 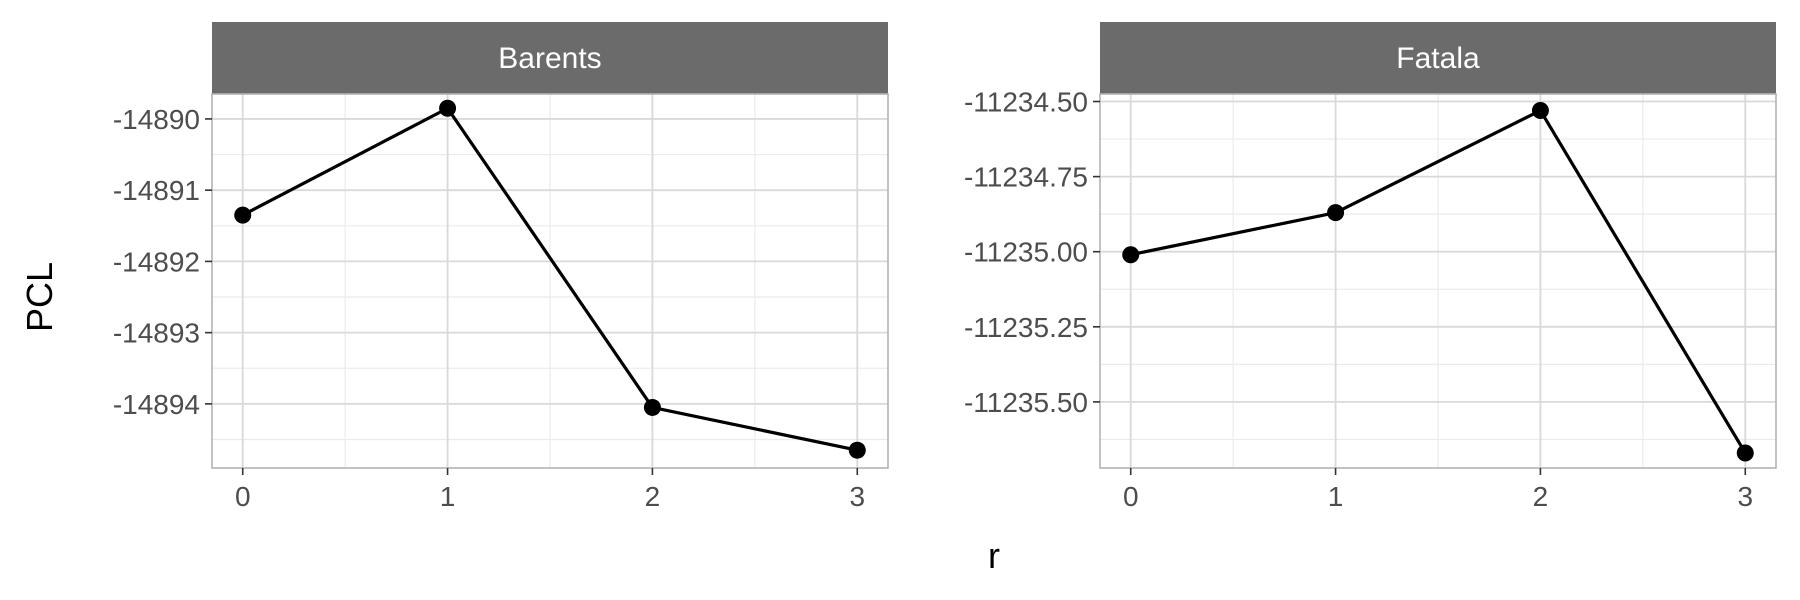 I want to click on y-tick-label: -11235.25, so click(x=1026, y=327).